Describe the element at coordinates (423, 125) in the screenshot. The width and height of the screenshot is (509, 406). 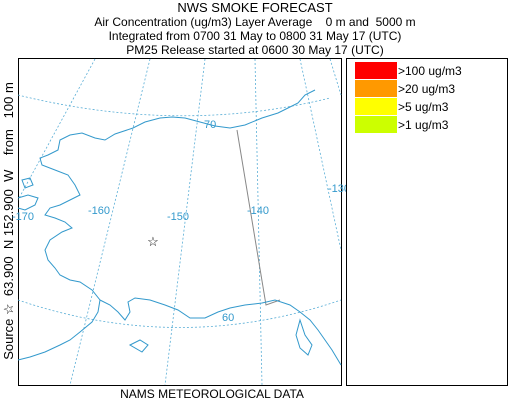
I see `legend-label: >1 ug/m3` at that location.